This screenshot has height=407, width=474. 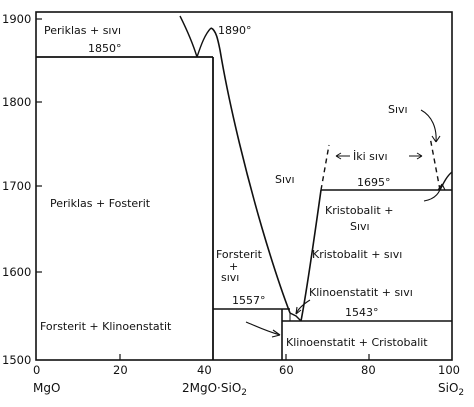 I want to click on temp-1850: 1850°, so click(x=105, y=48).